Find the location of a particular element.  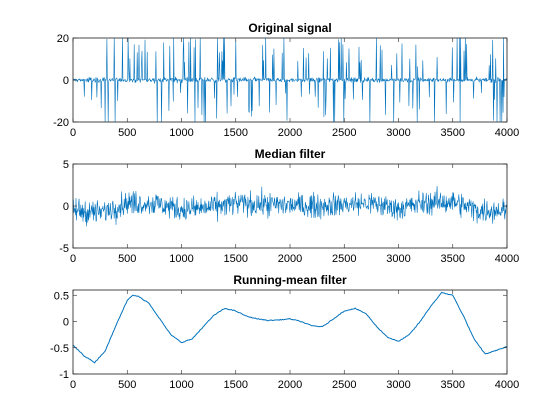

y-tick-label: -0.5 is located at coordinates (59, 349).